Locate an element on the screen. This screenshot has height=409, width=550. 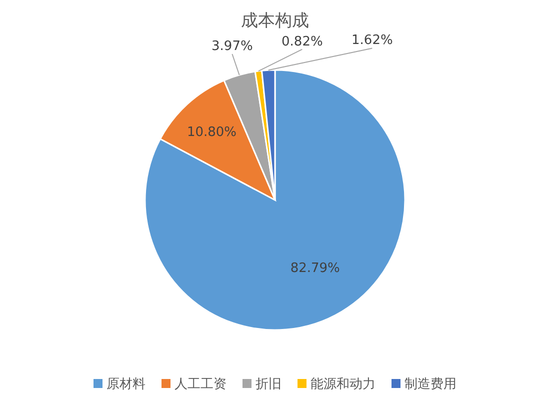
data-label: 3.97% is located at coordinates (232, 46).